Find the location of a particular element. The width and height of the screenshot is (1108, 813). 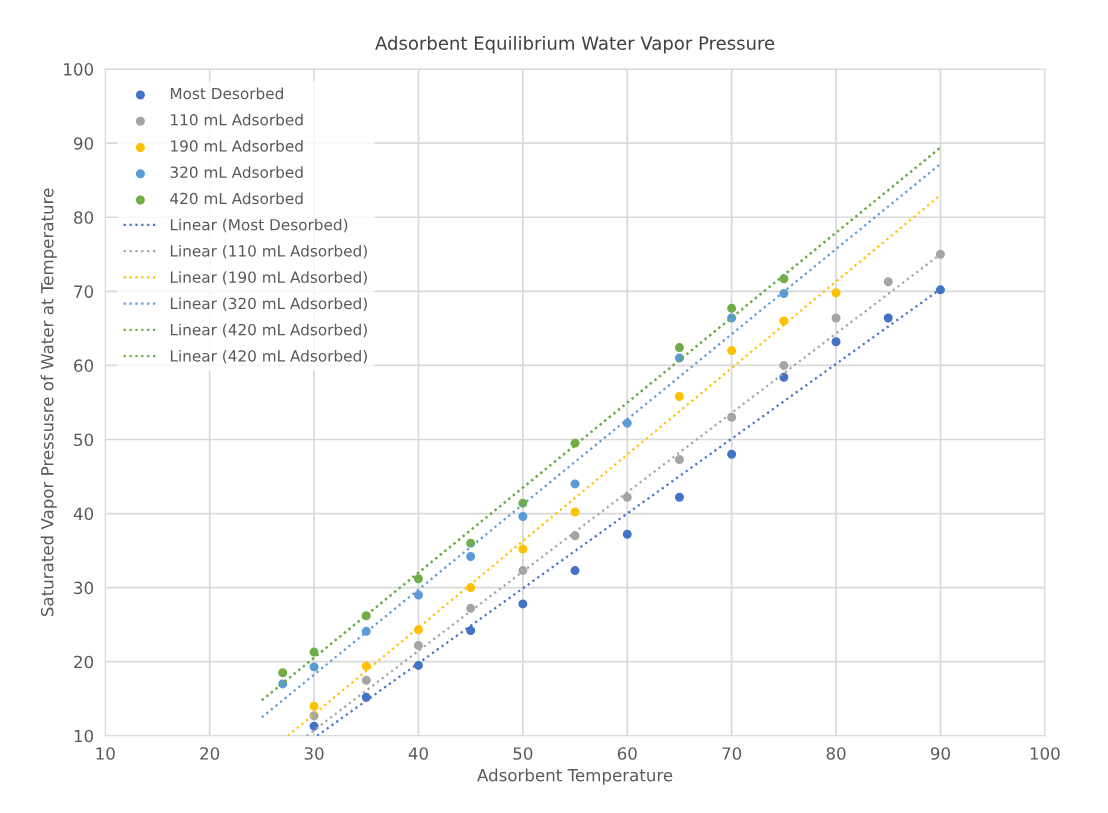

y-tick-label: 40 is located at coordinates (83, 514).